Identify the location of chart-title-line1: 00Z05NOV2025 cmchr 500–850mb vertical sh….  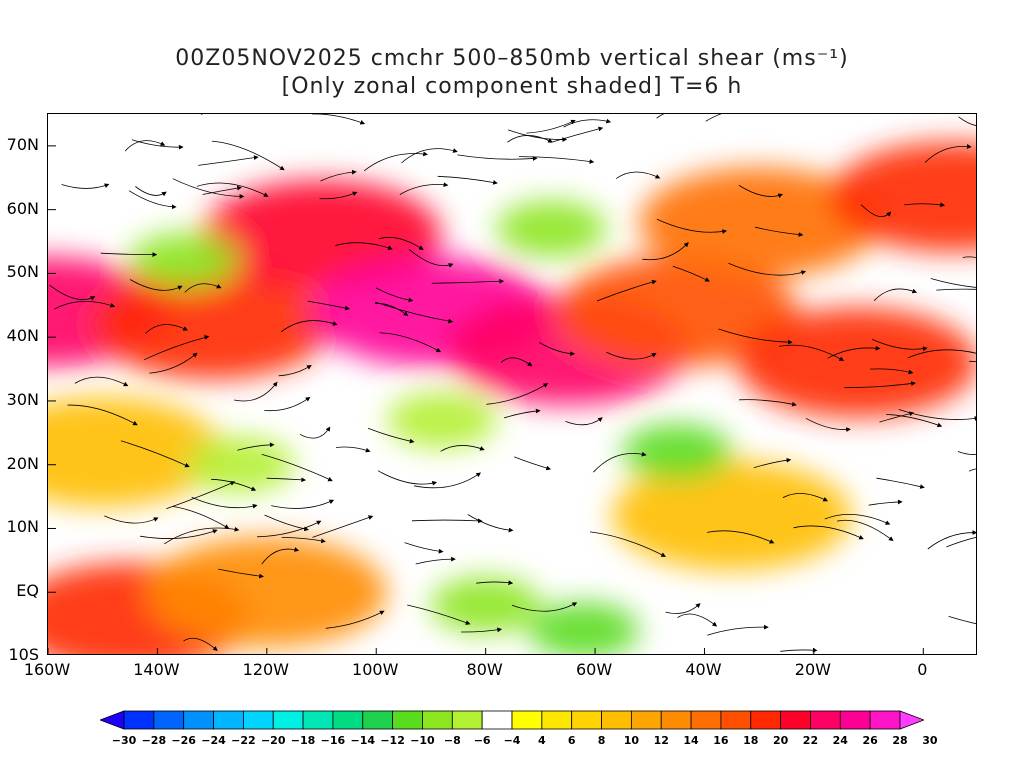
(512, 58).